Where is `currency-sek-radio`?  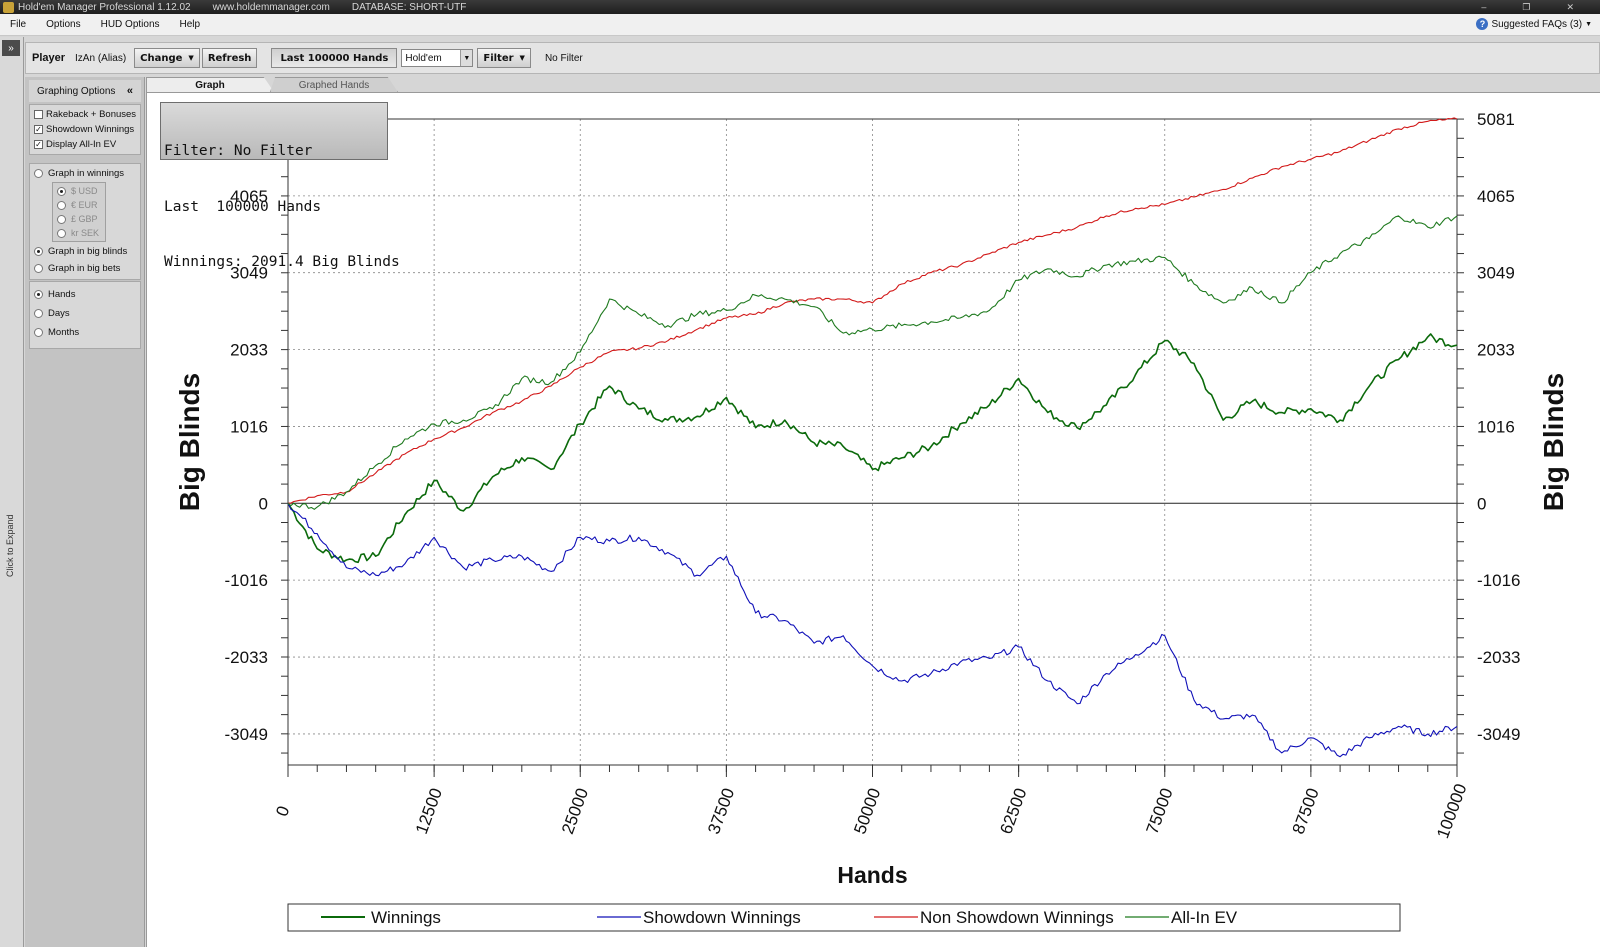
currency-sek-radio is located at coordinates (61, 233).